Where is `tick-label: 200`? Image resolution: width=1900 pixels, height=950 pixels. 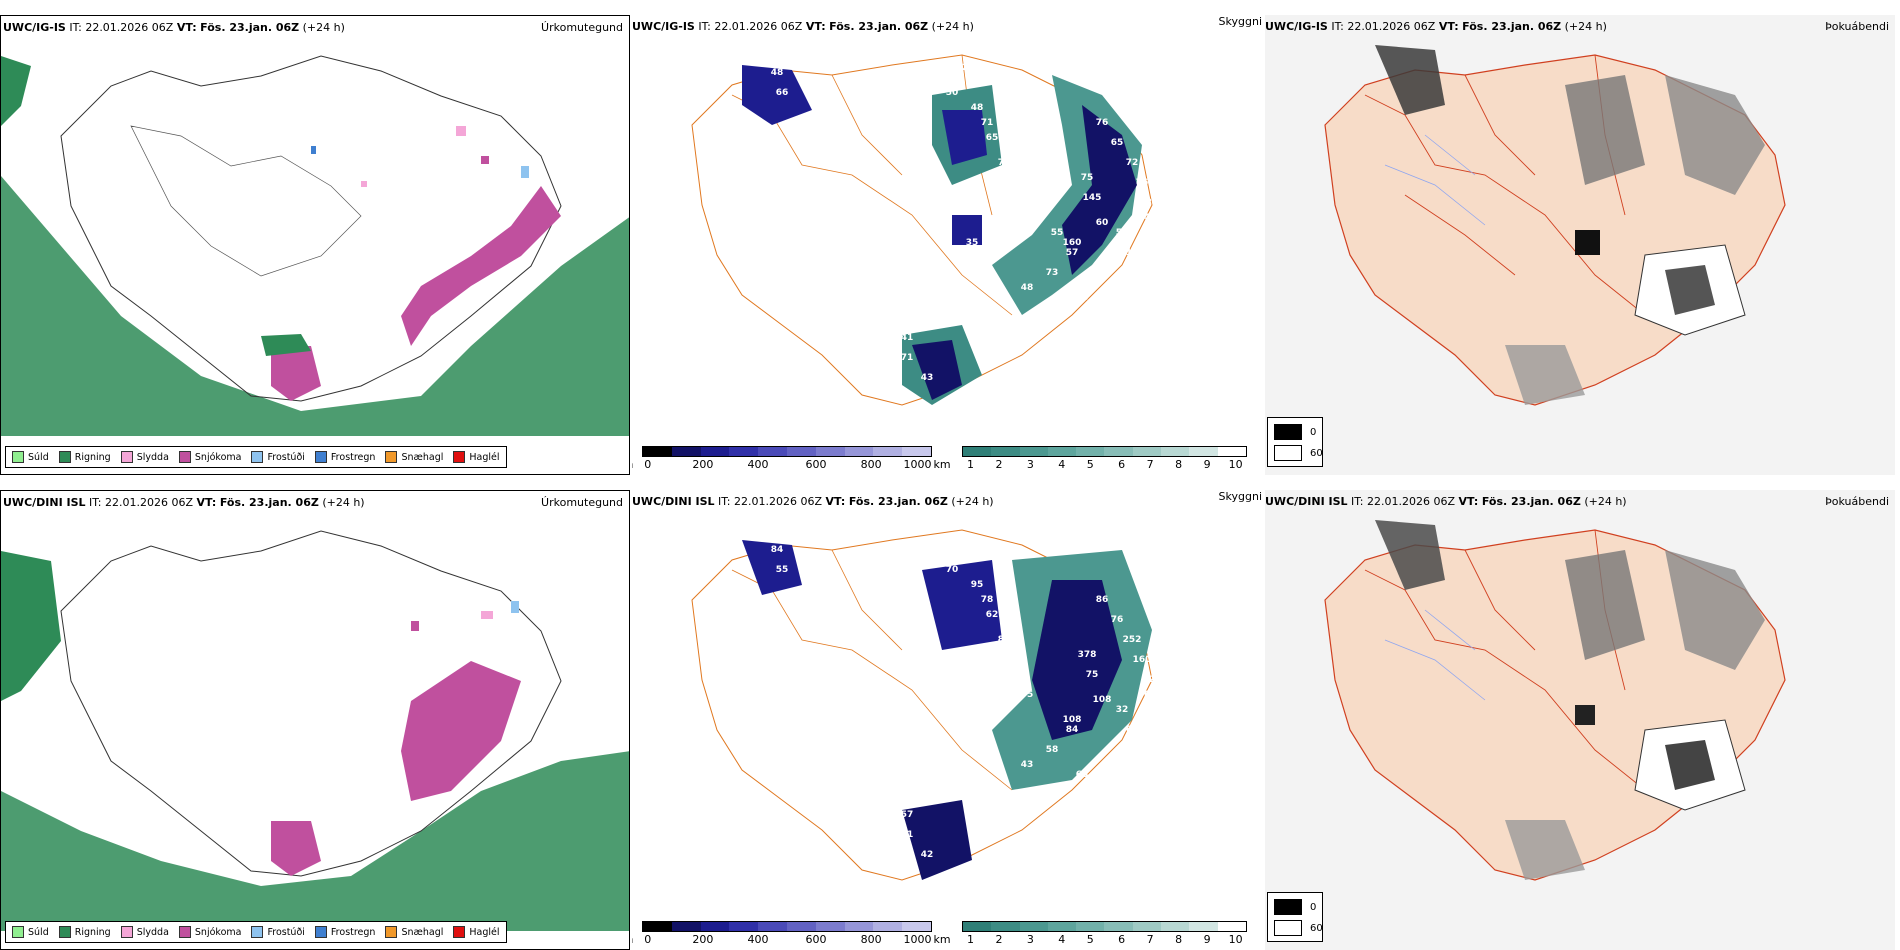
tick-label: 200 is located at coordinates (703, 464).